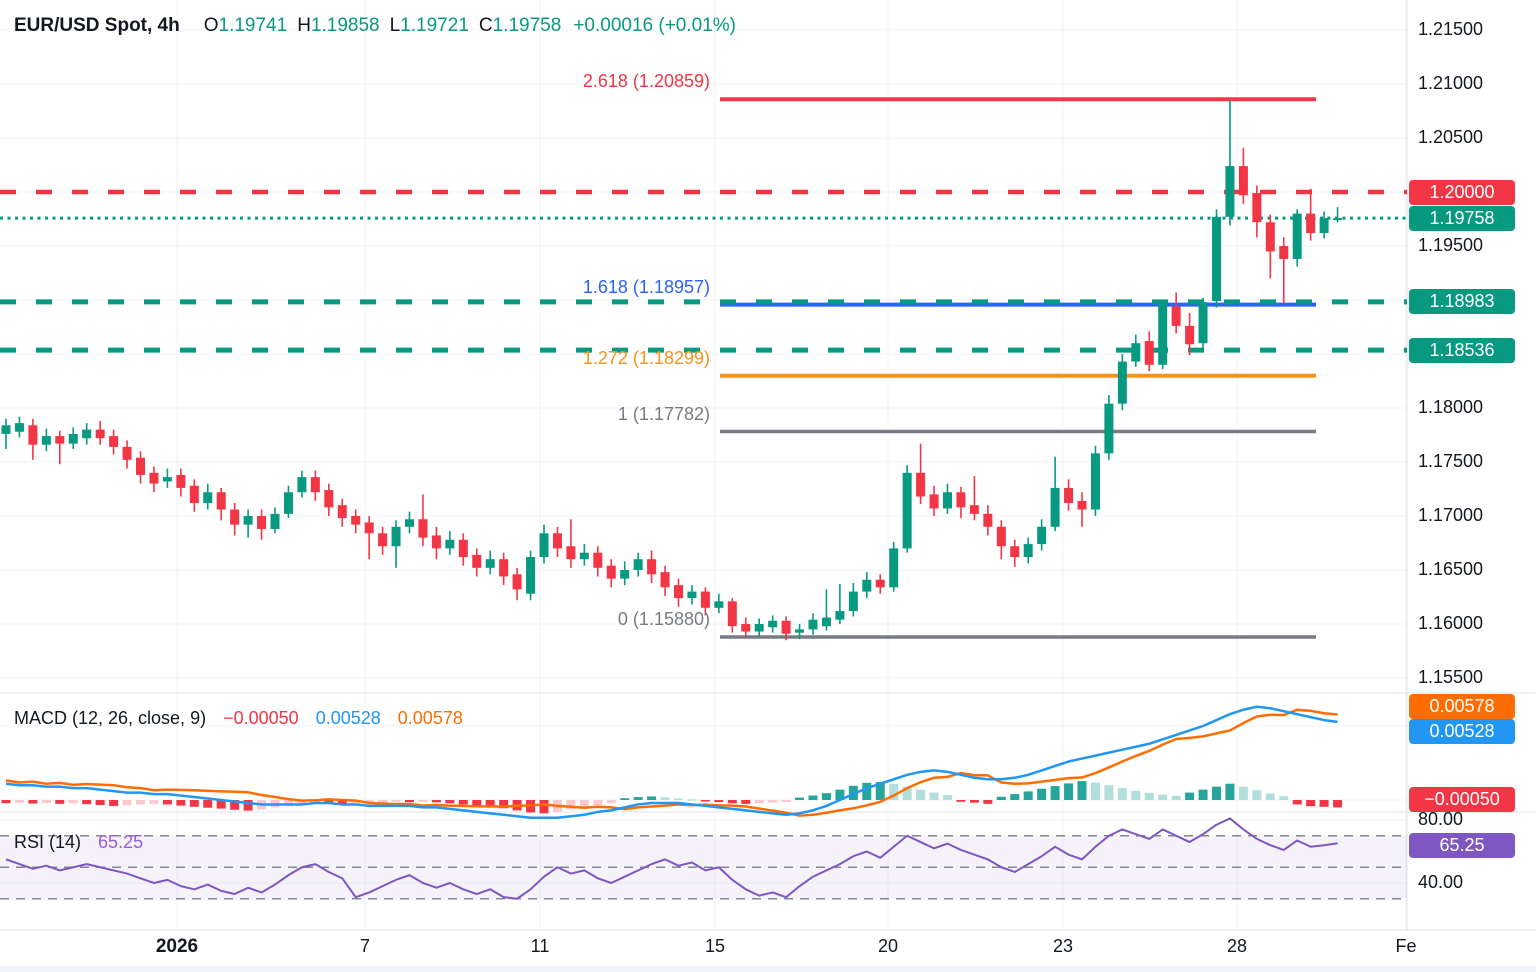 This screenshot has width=1536, height=972. What do you see at coordinates (1451, 677) in the screenshot?
I see `price-tick: 1.15500` at bounding box center [1451, 677].